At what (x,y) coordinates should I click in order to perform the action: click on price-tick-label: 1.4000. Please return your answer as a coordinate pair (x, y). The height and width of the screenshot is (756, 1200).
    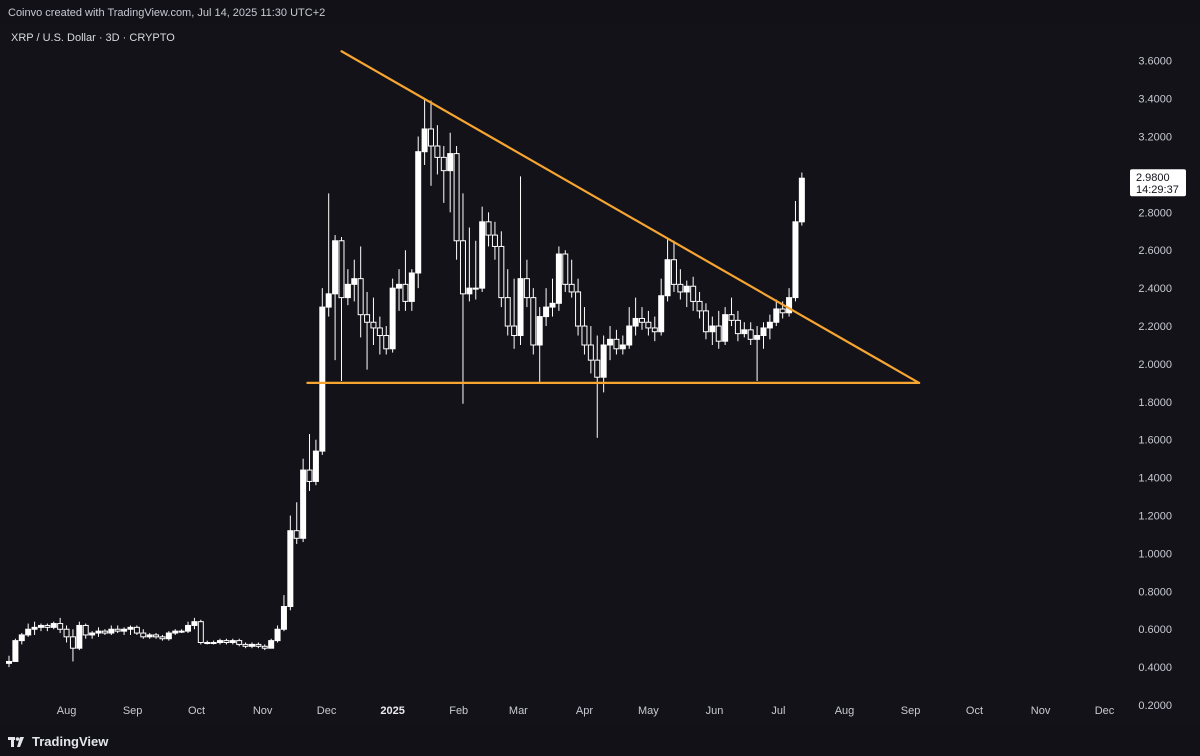
    Looking at the image, I should click on (1155, 479).